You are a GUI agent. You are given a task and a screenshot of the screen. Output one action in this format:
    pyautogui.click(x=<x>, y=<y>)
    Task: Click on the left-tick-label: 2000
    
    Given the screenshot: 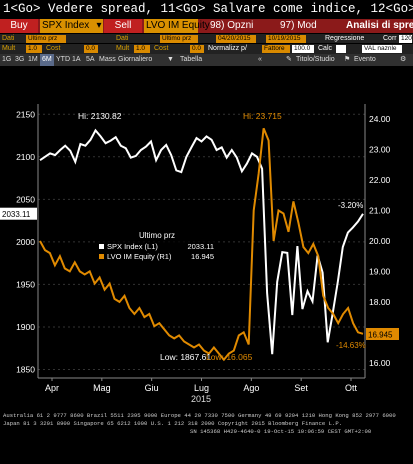 What is the action you would take?
    pyautogui.click(x=25, y=242)
    